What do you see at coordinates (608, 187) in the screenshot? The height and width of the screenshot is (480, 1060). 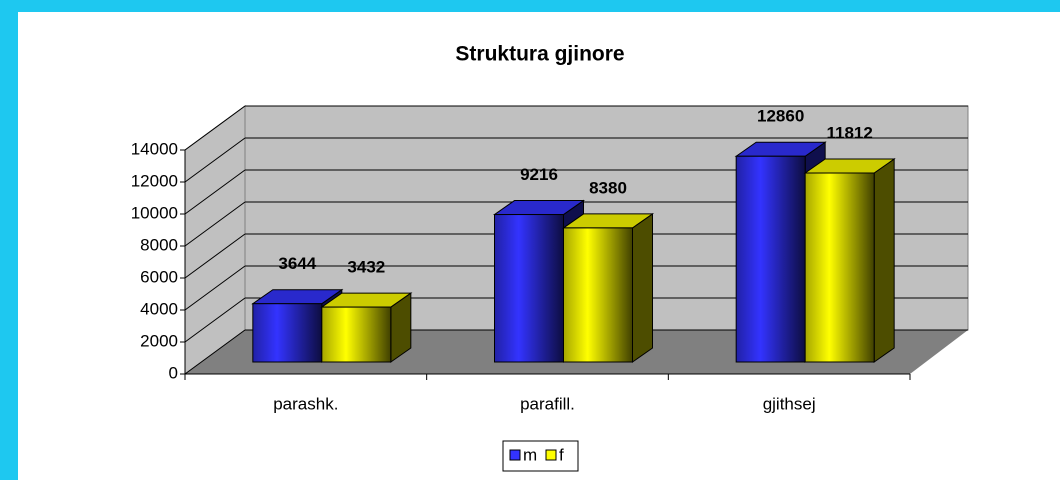 I see `data-label: 8380` at bounding box center [608, 187].